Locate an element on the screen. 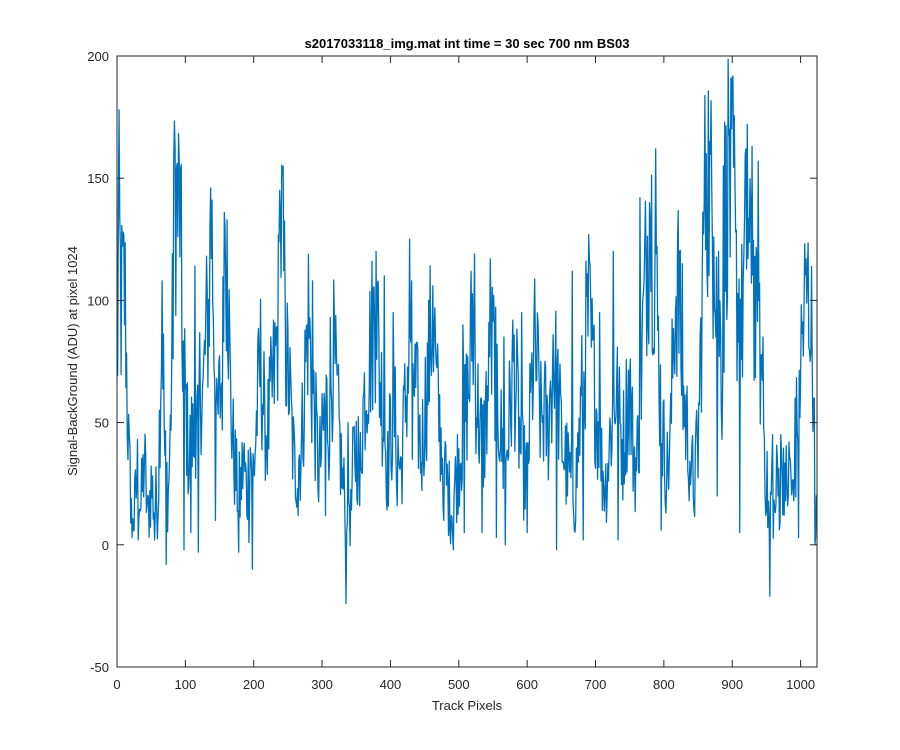 The height and width of the screenshot is (750, 900). x-tick-label: 400 is located at coordinates (391, 684).